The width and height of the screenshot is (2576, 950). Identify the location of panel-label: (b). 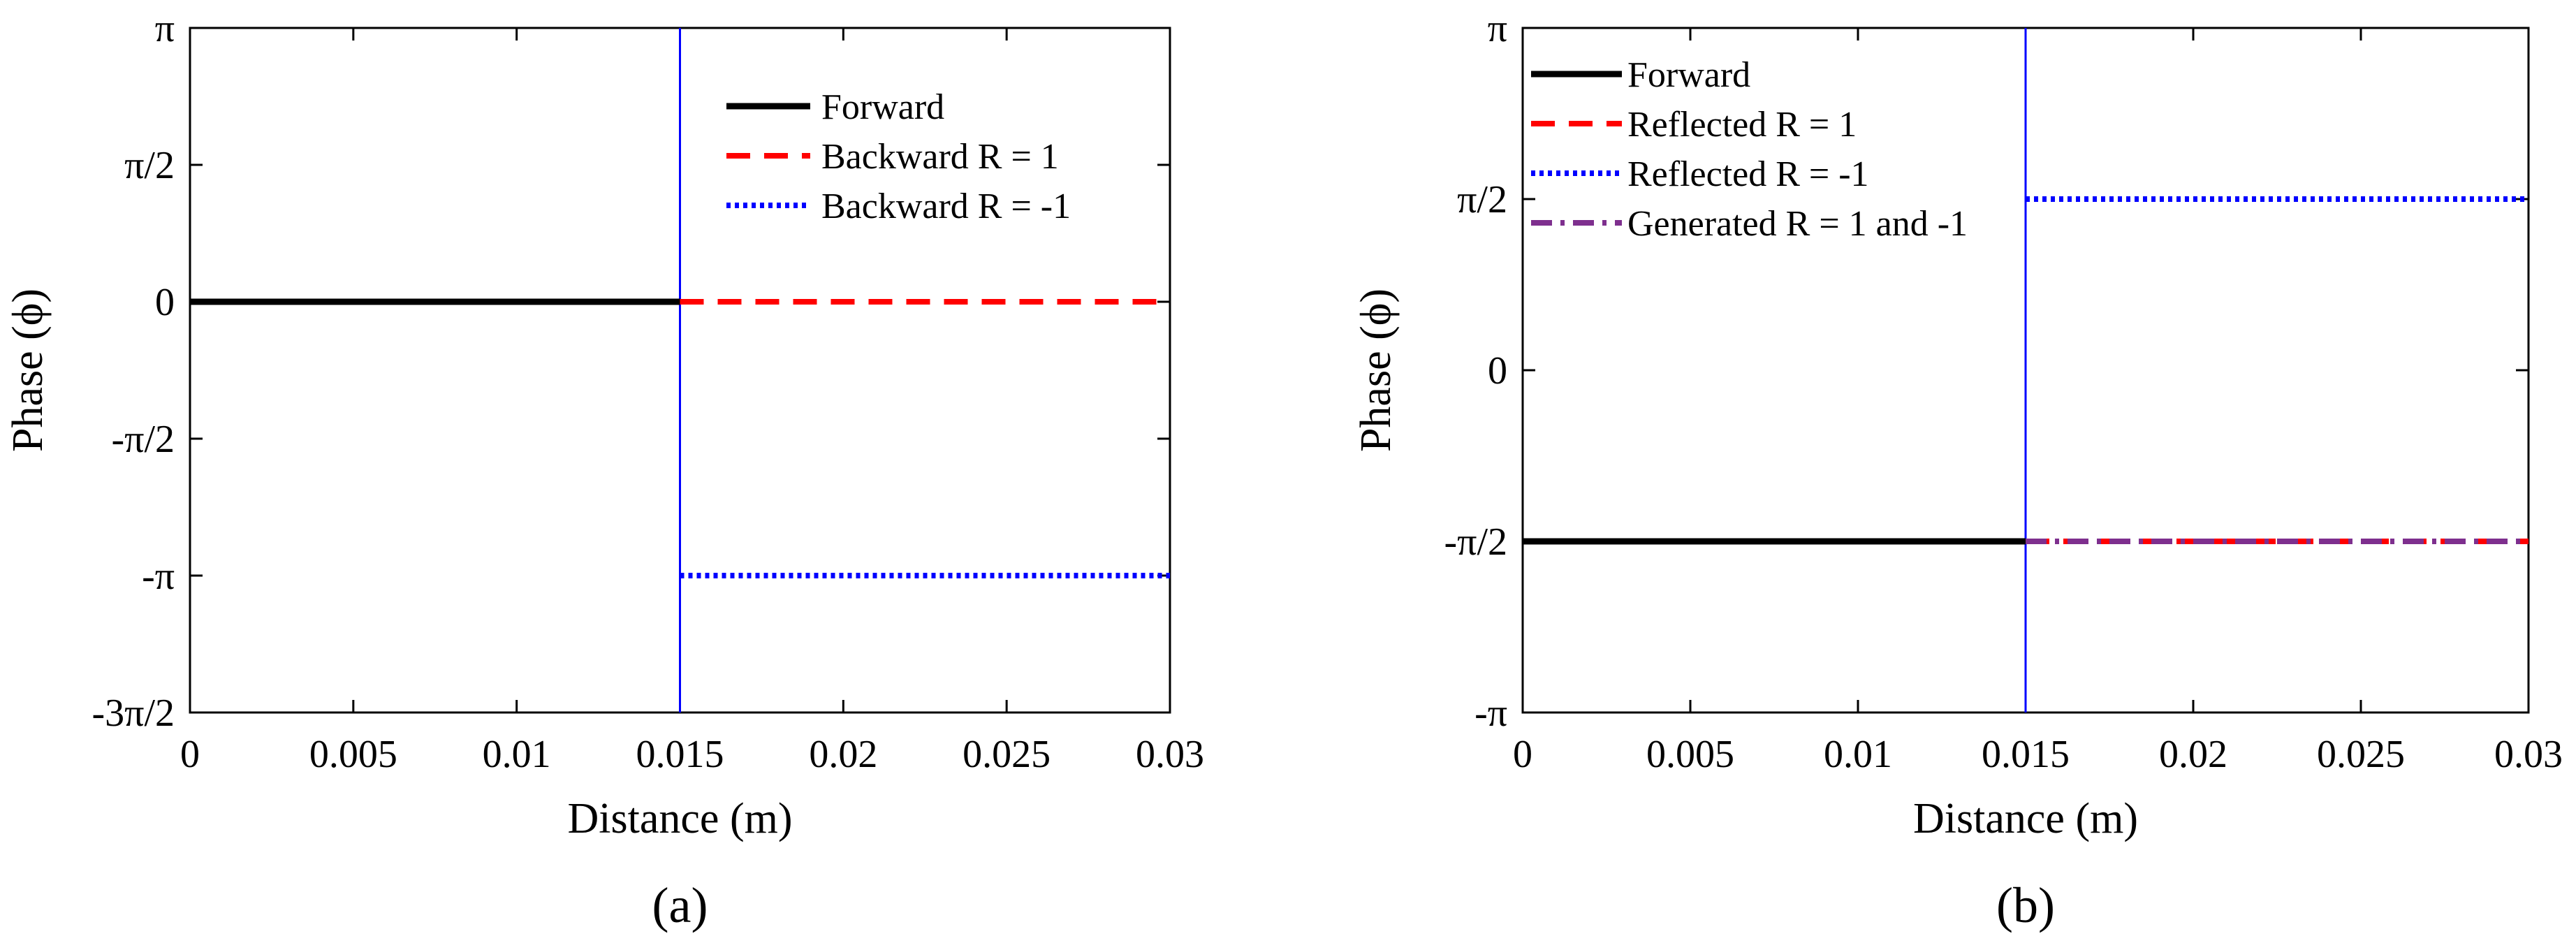
(2026, 905).